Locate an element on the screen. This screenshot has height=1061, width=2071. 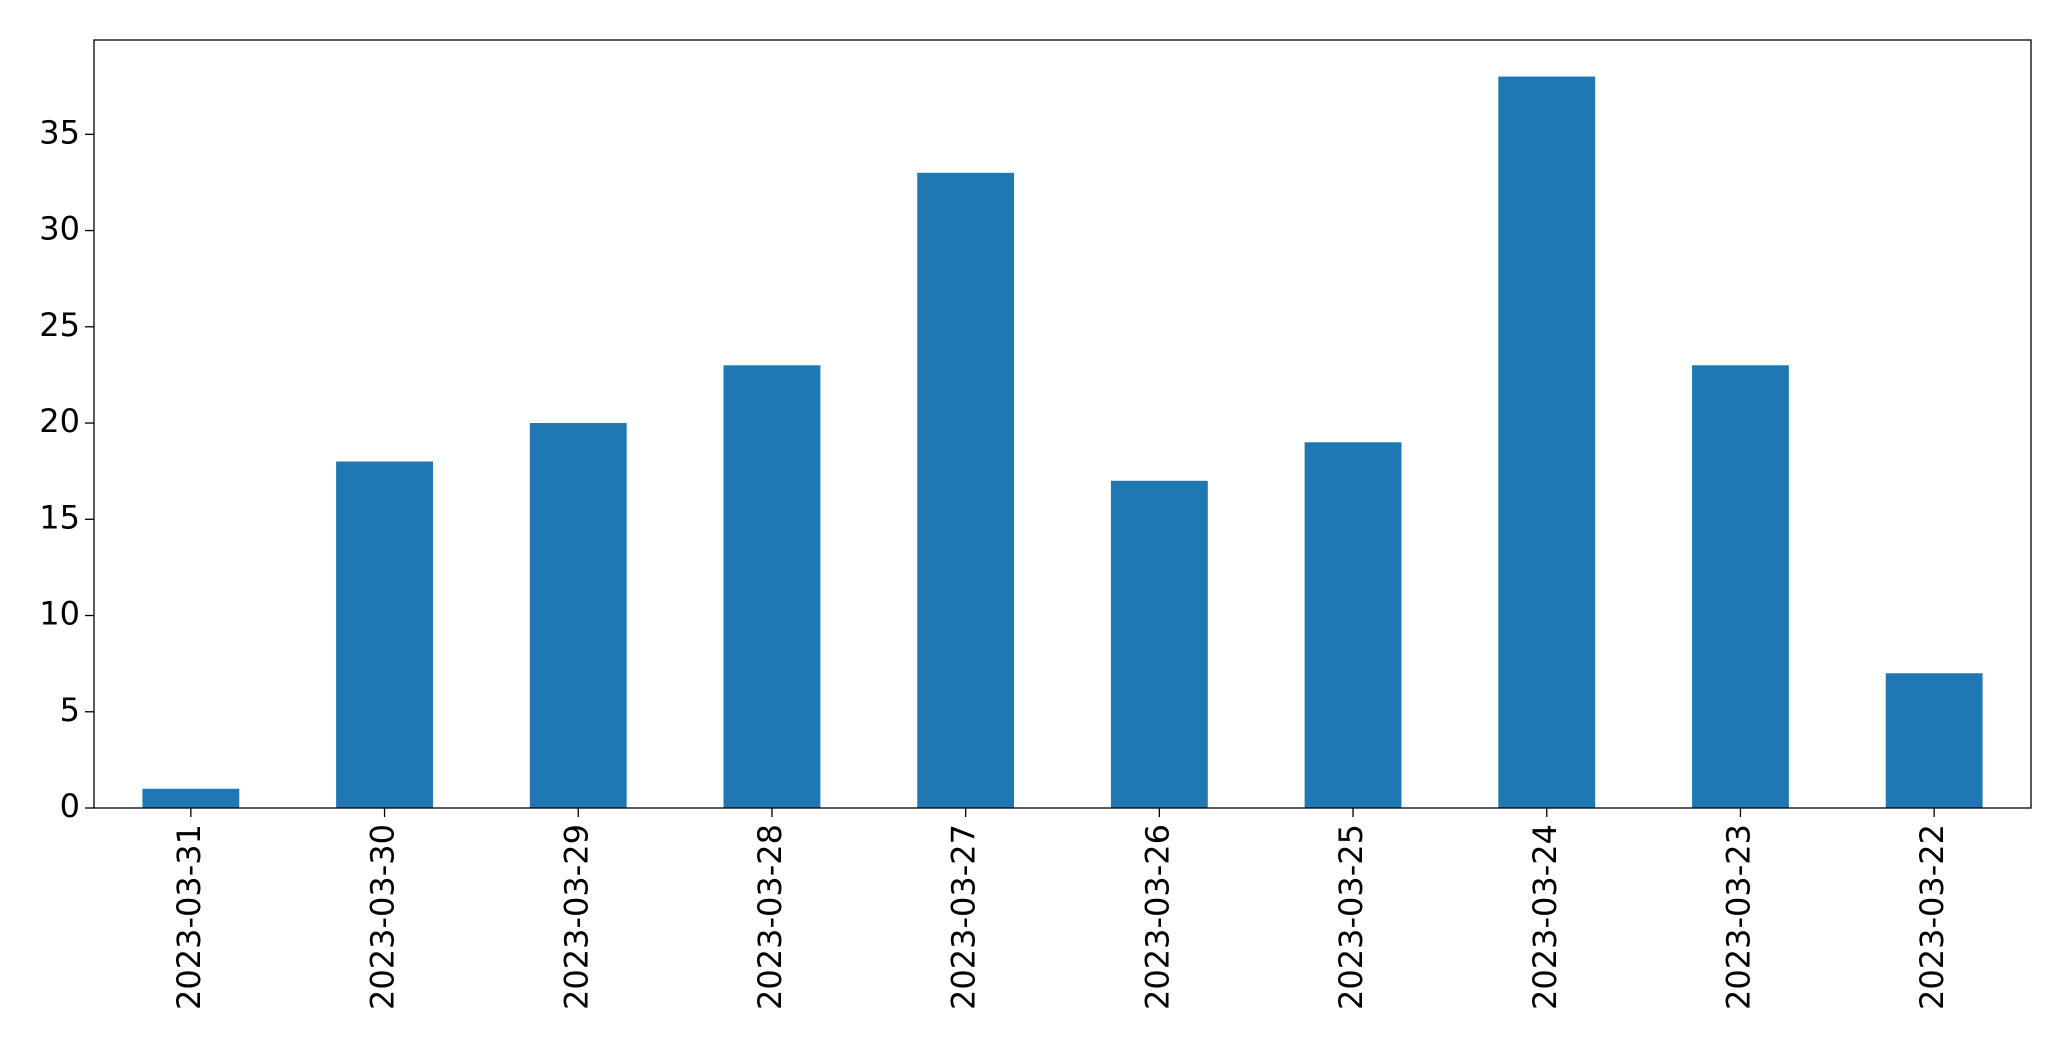
x-tick-label: 2023-03-25 is located at coordinates (1351, 917).